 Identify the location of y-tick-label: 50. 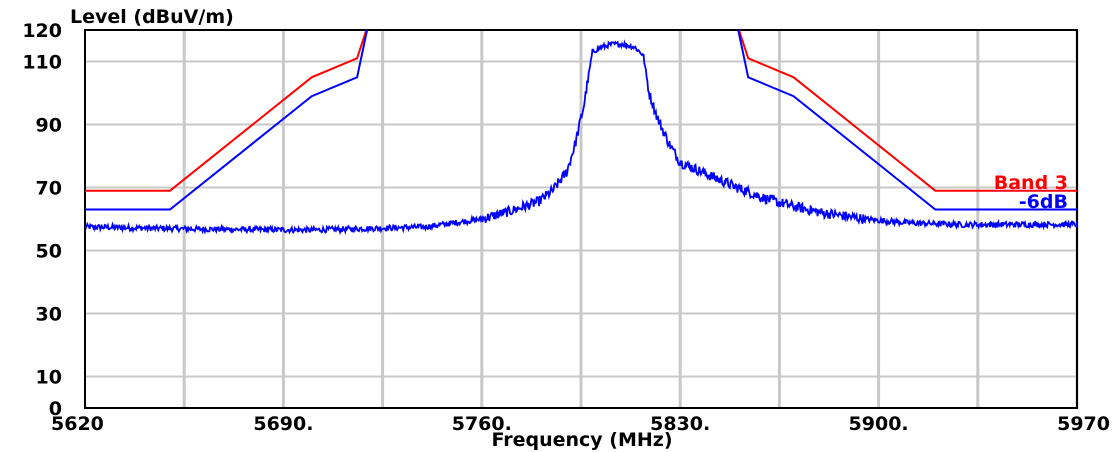
(49, 252).